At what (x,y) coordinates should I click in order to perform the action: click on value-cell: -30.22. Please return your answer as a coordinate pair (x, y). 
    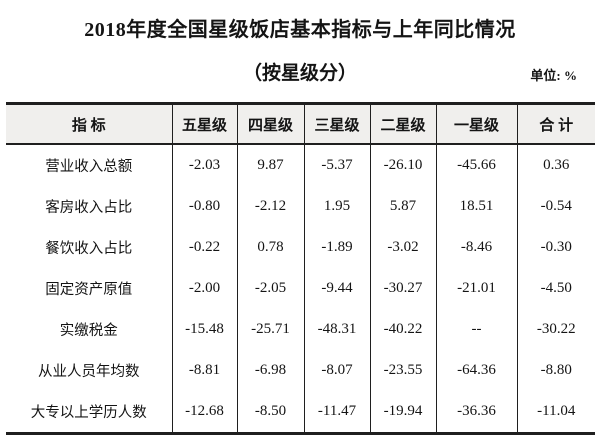
    Looking at the image, I should click on (555, 329).